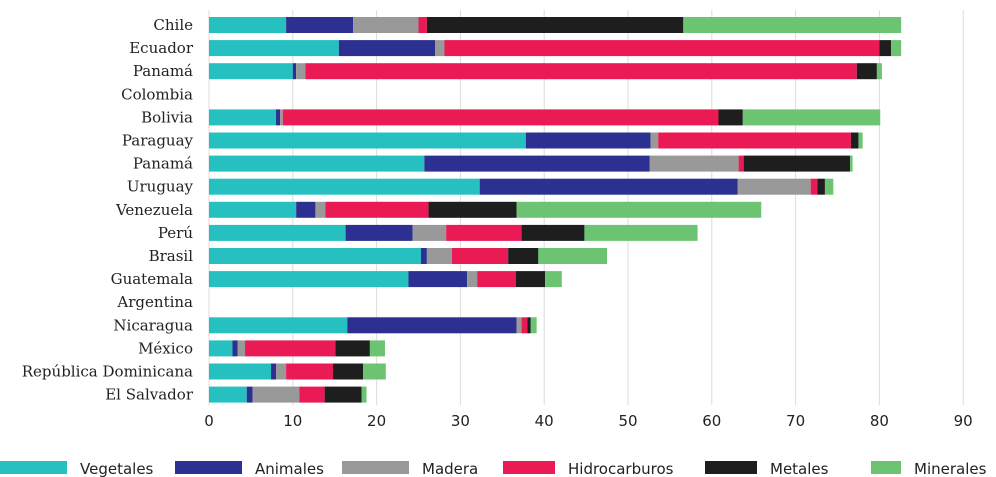 The height and width of the screenshot is (477, 996). Describe the element at coordinates (107, 372) in the screenshot. I see `category-label: República Dominicana` at that location.